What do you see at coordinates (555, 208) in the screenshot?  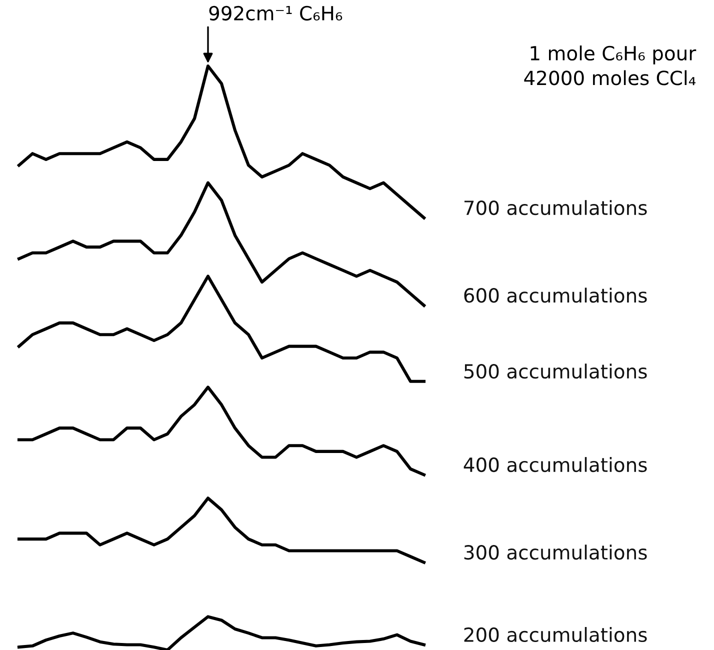 I see `text: 700 accumulations` at bounding box center [555, 208].